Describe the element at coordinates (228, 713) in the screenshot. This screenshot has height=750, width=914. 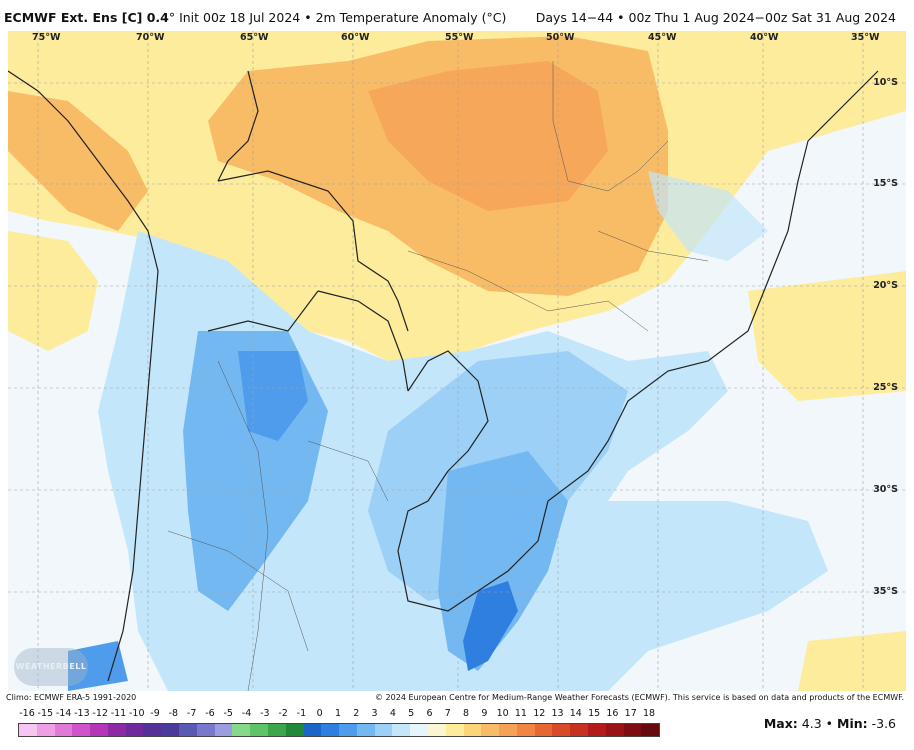
I see `scale-tick-label: -5` at that location.